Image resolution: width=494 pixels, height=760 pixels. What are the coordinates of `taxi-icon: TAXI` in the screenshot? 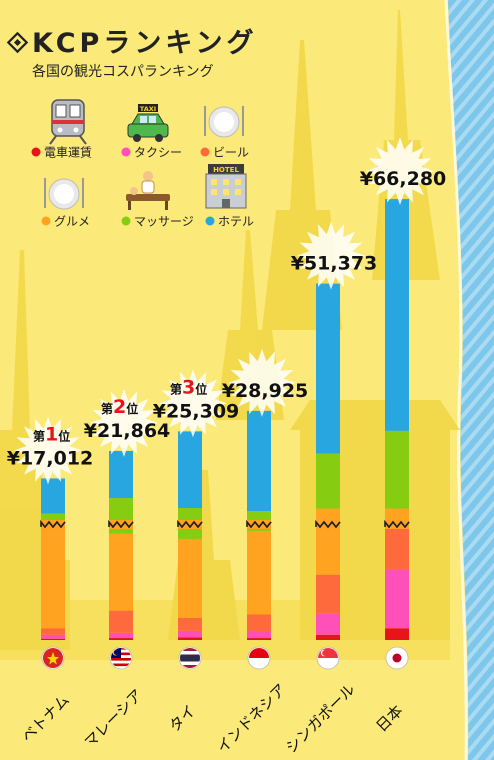 It's located at (148, 123).